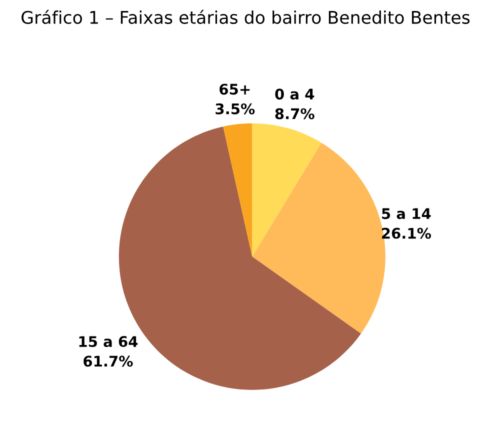 The height and width of the screenshot is (421, 491). What do you see at coordinates (246, 17) in the screenshot?
I see `chart-title: Gráfico 1 – Faixas etárias do bairro Benedito Bentes` at bounding box center [246, 17].